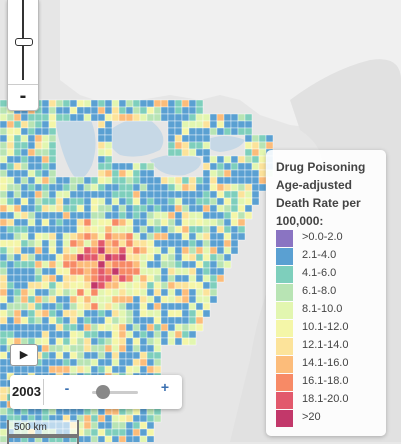 The image size is (401, 444). What do you see at coordinates (115, 392) in the screenshot?
I see `year-slider-track` at bounding box center [115, 392].